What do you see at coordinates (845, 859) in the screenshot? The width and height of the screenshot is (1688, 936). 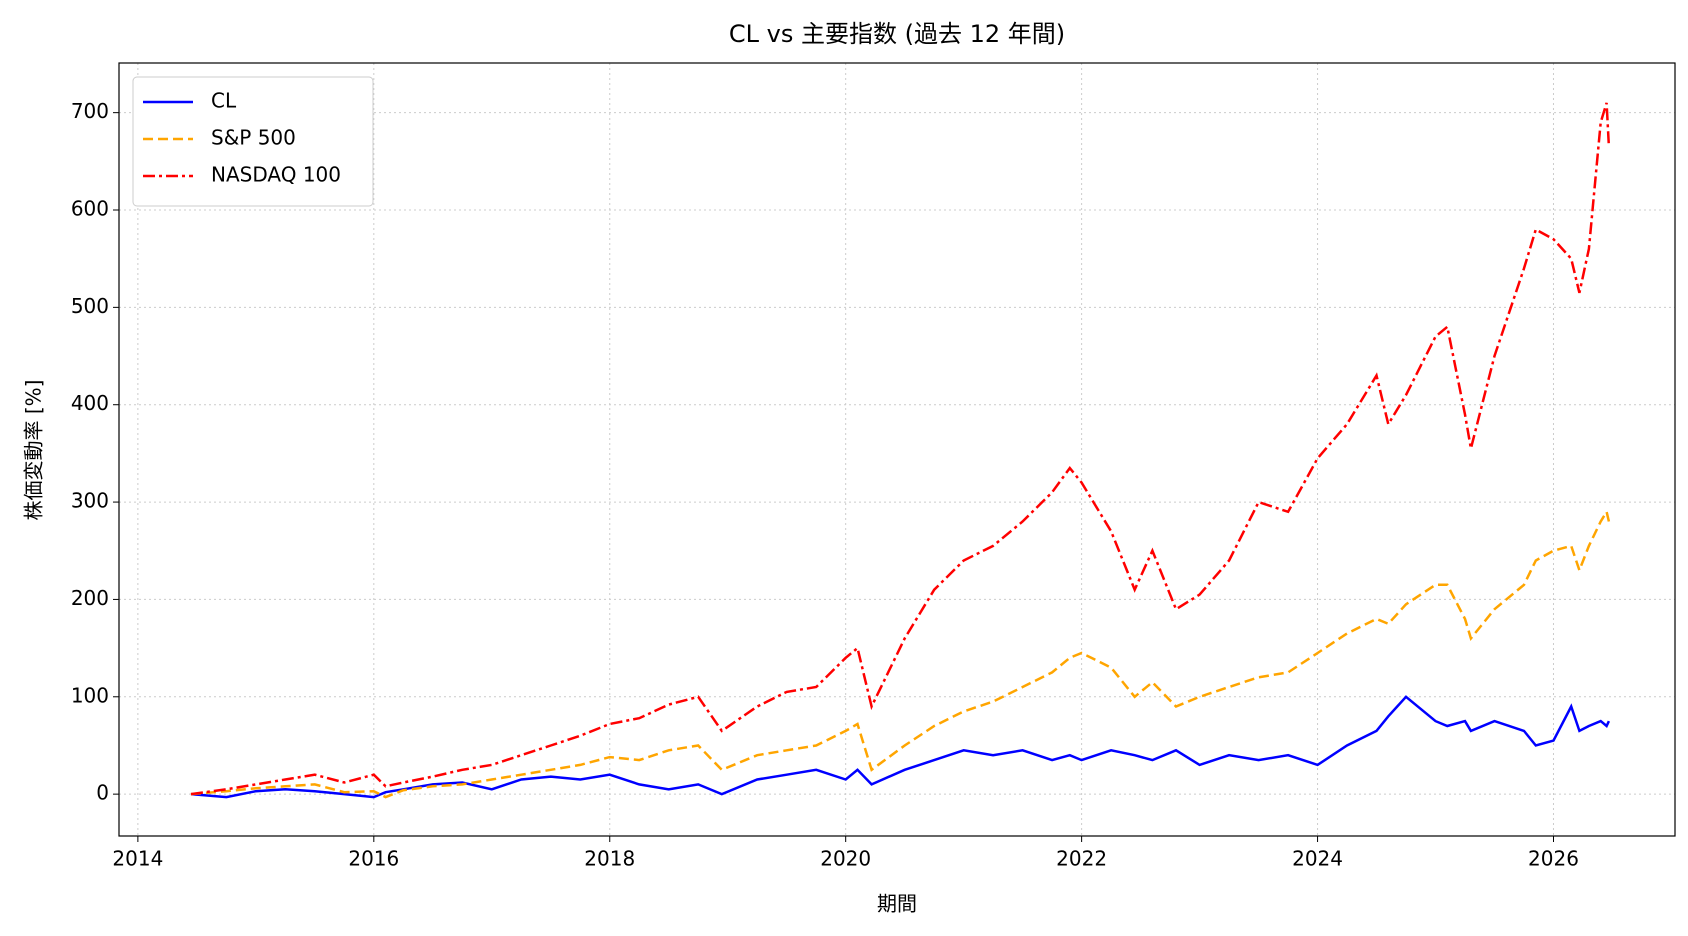 I see `x-tick-label: 2020` at bounding box center [845, 859].